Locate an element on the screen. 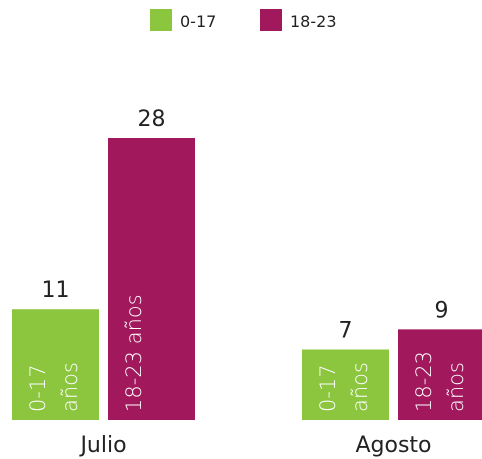 The width and height of the screenshot is (482, 459). x-tick-label: Agosto is located at coordinates (393, 445).